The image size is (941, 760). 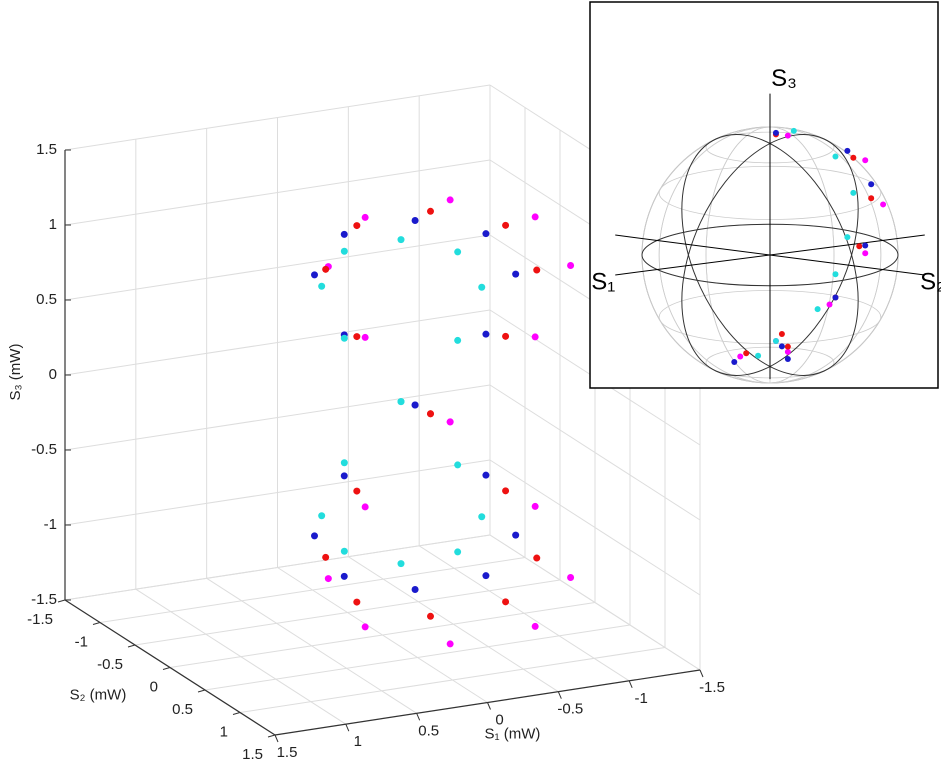 What do you see at coordinates (40, 619) in the screenshot?
I see `y-tick-label: -1.5` at bounding box center [40, 619].